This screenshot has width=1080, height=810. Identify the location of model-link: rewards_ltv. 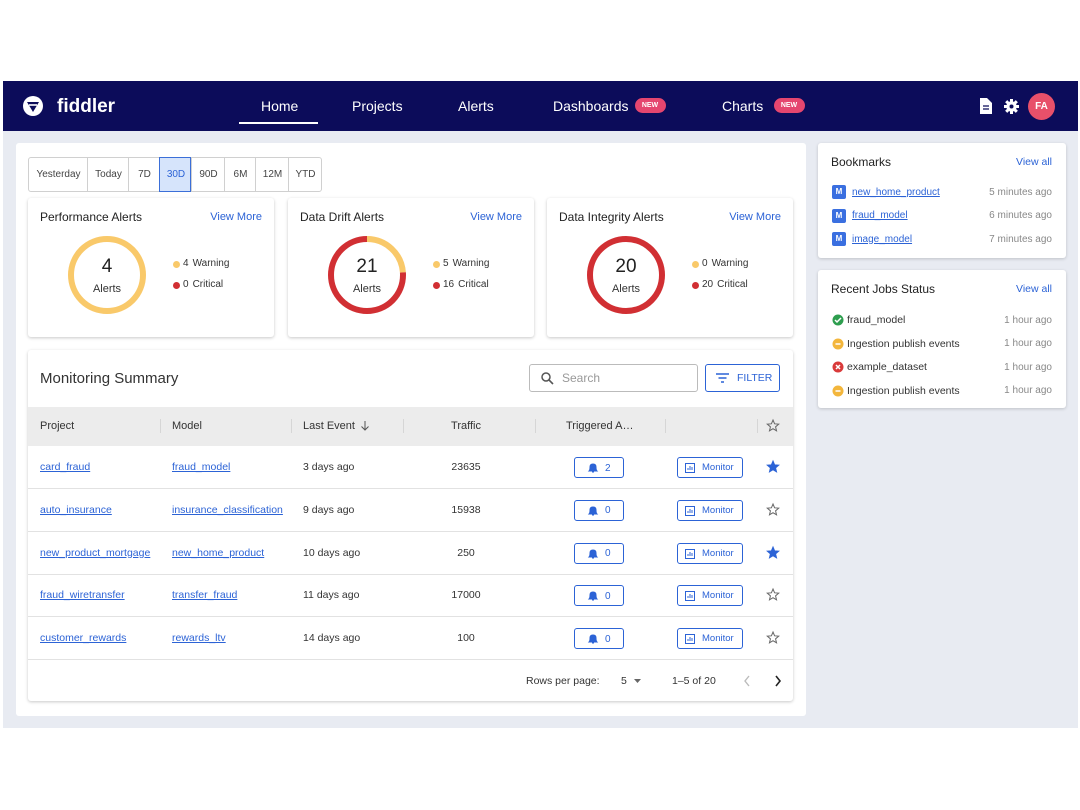
(199, 638).